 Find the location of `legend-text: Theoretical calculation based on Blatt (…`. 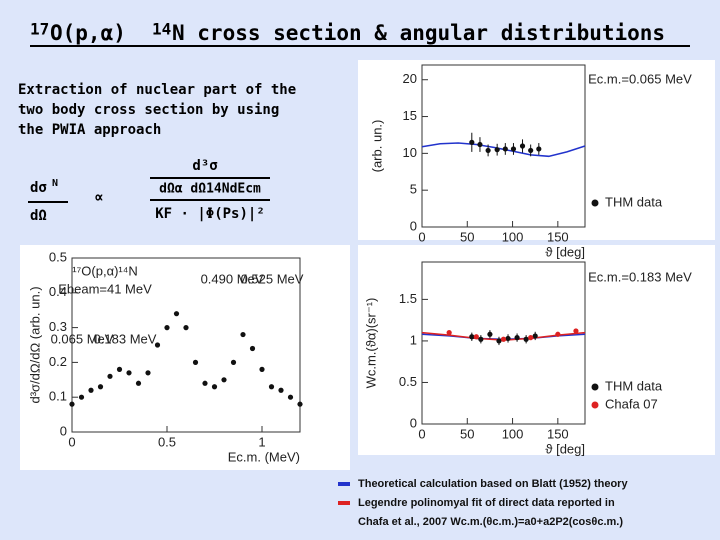

legend-text: Theoretical calculation based on Blatt (… is located at coordinates (493, 484).